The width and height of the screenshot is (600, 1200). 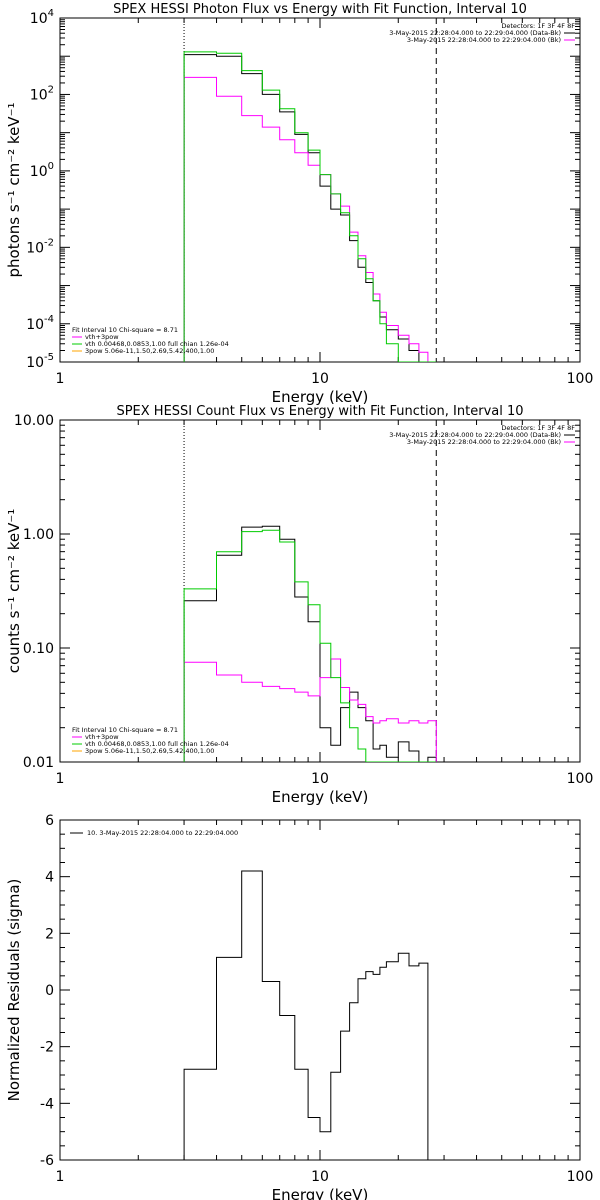 I want to click on y-tick-label: -6, so click(x=47, y=1161).